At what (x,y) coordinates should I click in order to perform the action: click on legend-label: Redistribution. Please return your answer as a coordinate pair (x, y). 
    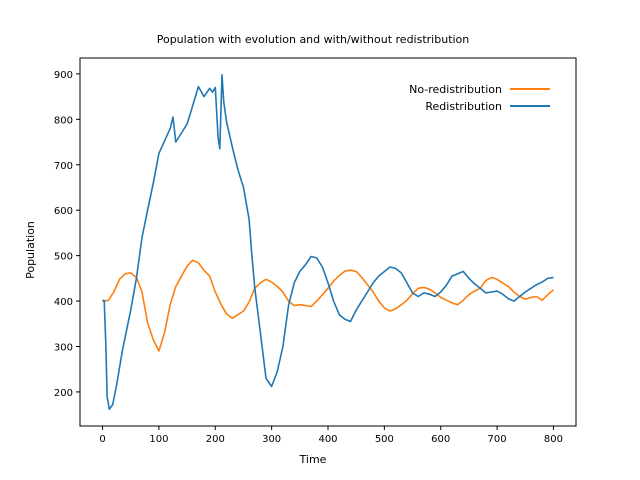
    Looking at the image, I should click on (463, 106).